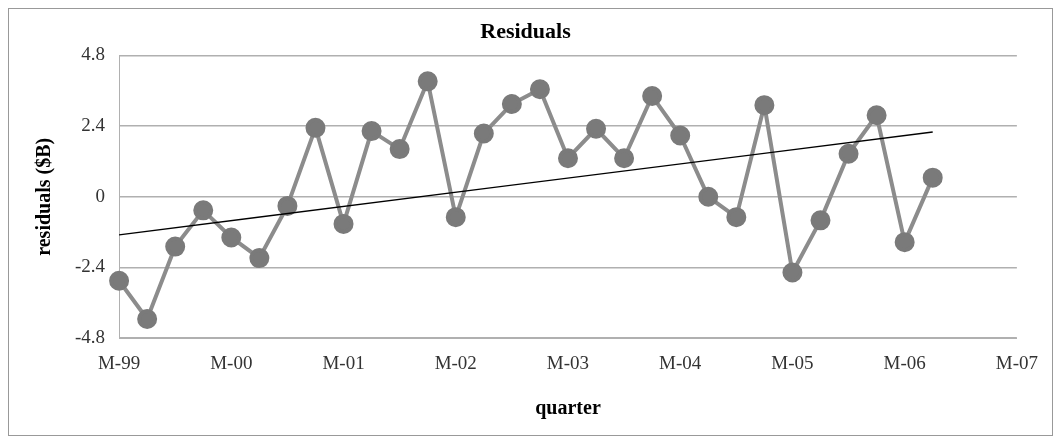 The image size is (1061, 444). I want to click on y-tick-label: -4.8, so click(90, 337).